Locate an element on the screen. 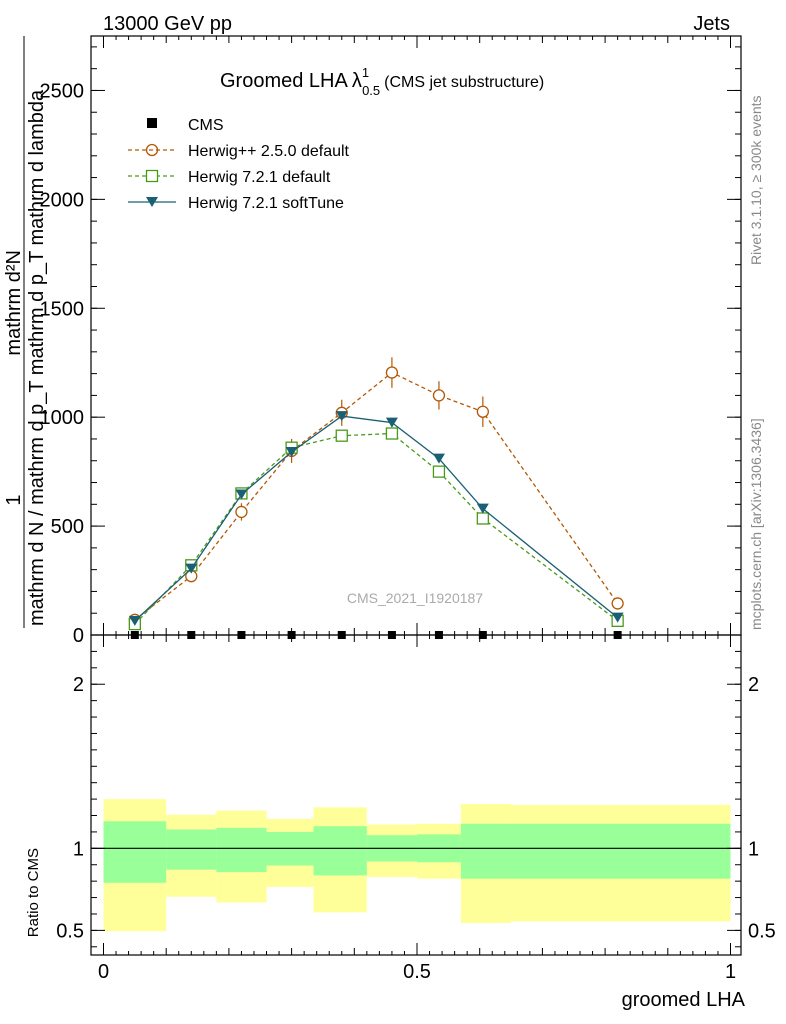  y-tick-label: 1000 is located at coordinates (62, 418).